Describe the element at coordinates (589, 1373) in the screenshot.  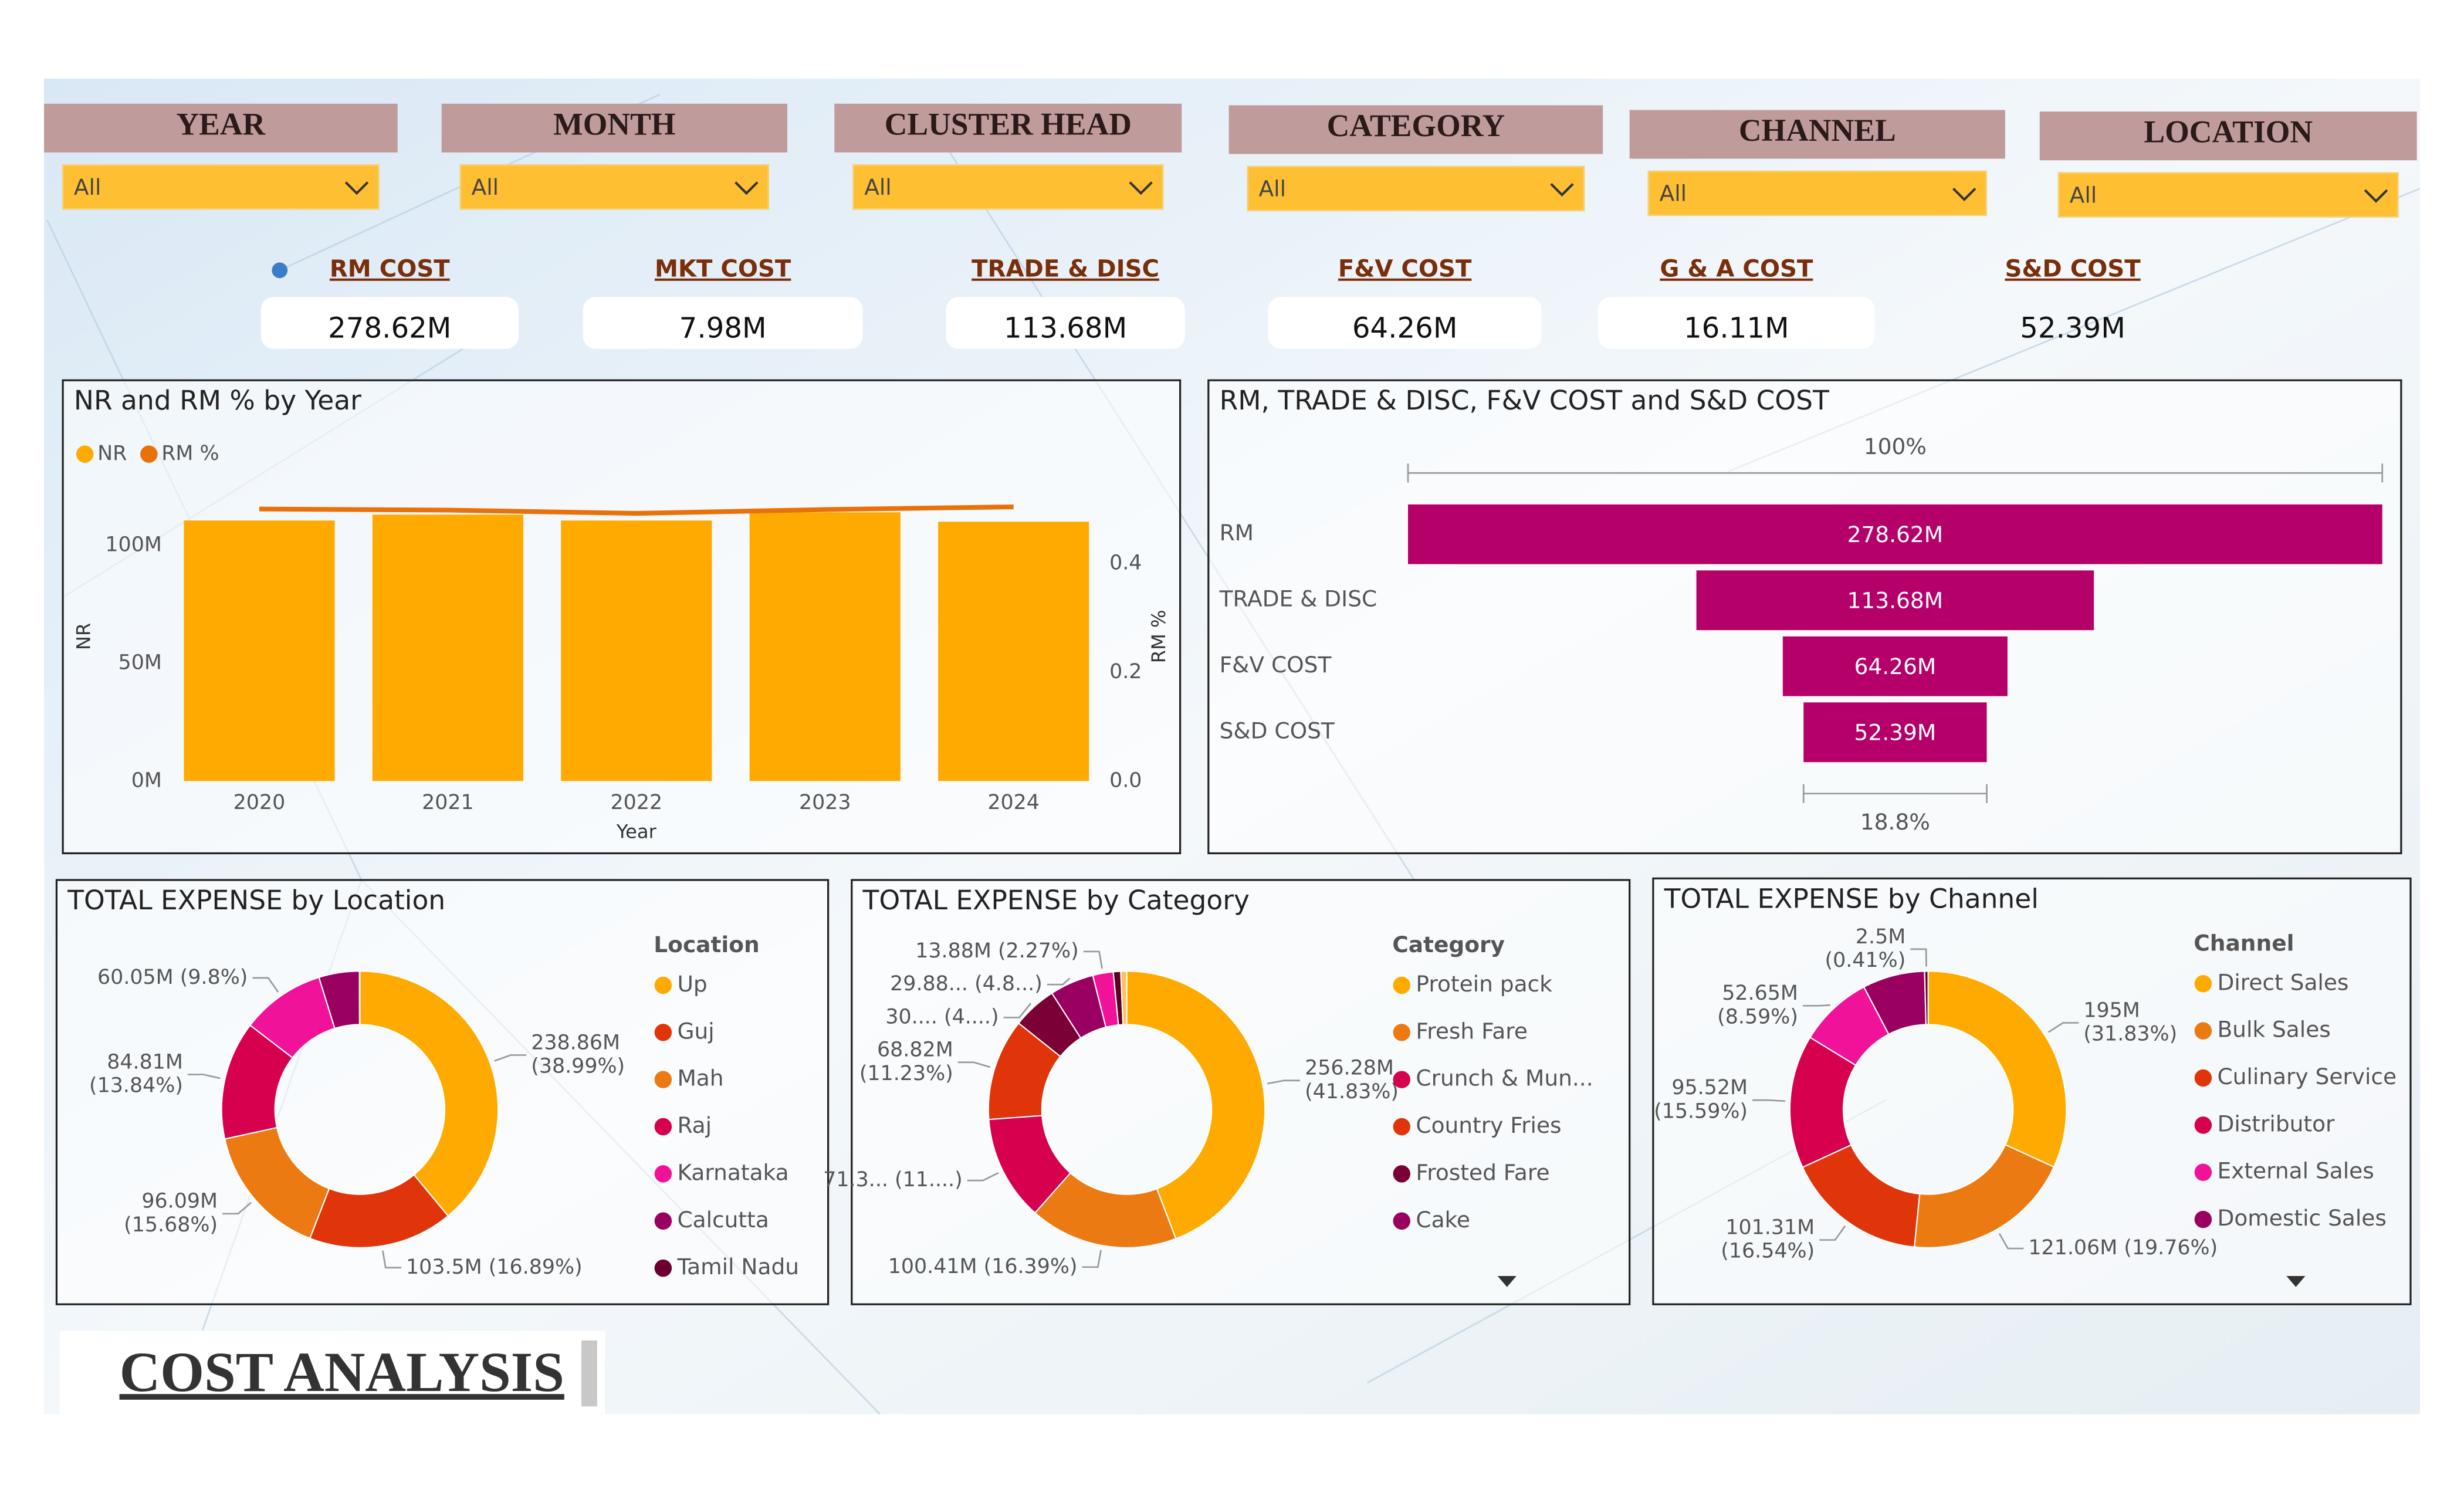
I see `title-accent` at that location.